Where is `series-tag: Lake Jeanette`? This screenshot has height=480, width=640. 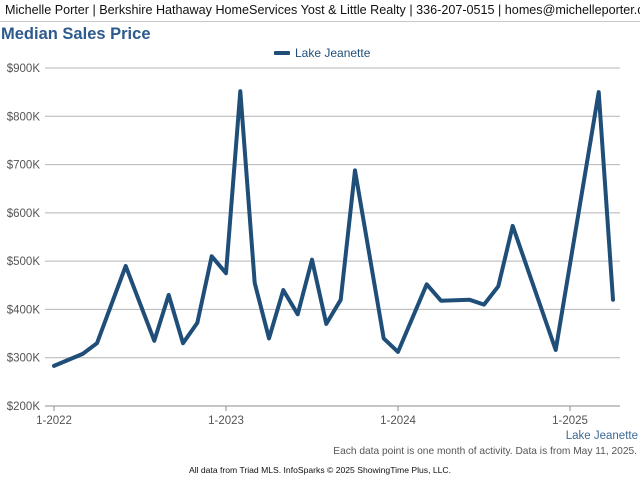 series-tag: Lake Jeanette is located at coordinates (601, 436).